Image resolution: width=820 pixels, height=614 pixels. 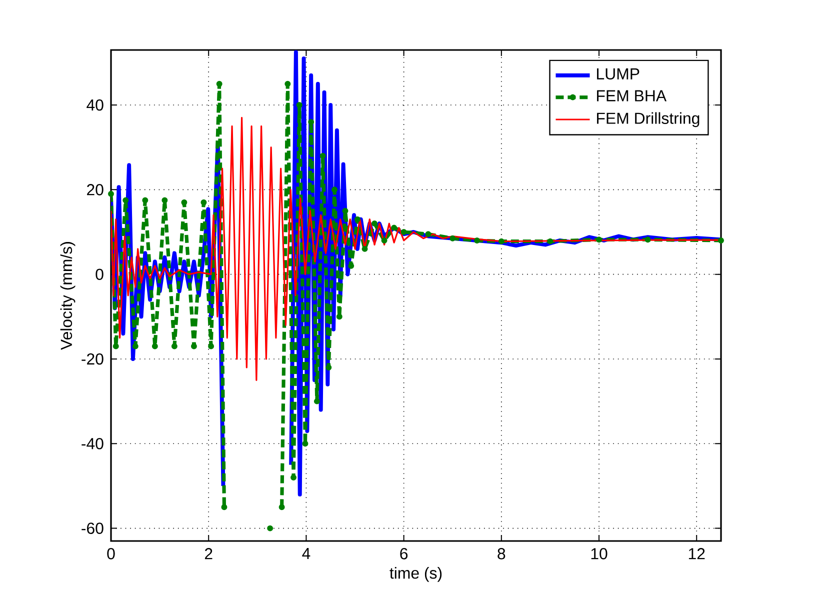 What do you see at coordinates (93, 528) in the screenshot?
I see `y-tick-label: -60` at bounding box center [93, 528].